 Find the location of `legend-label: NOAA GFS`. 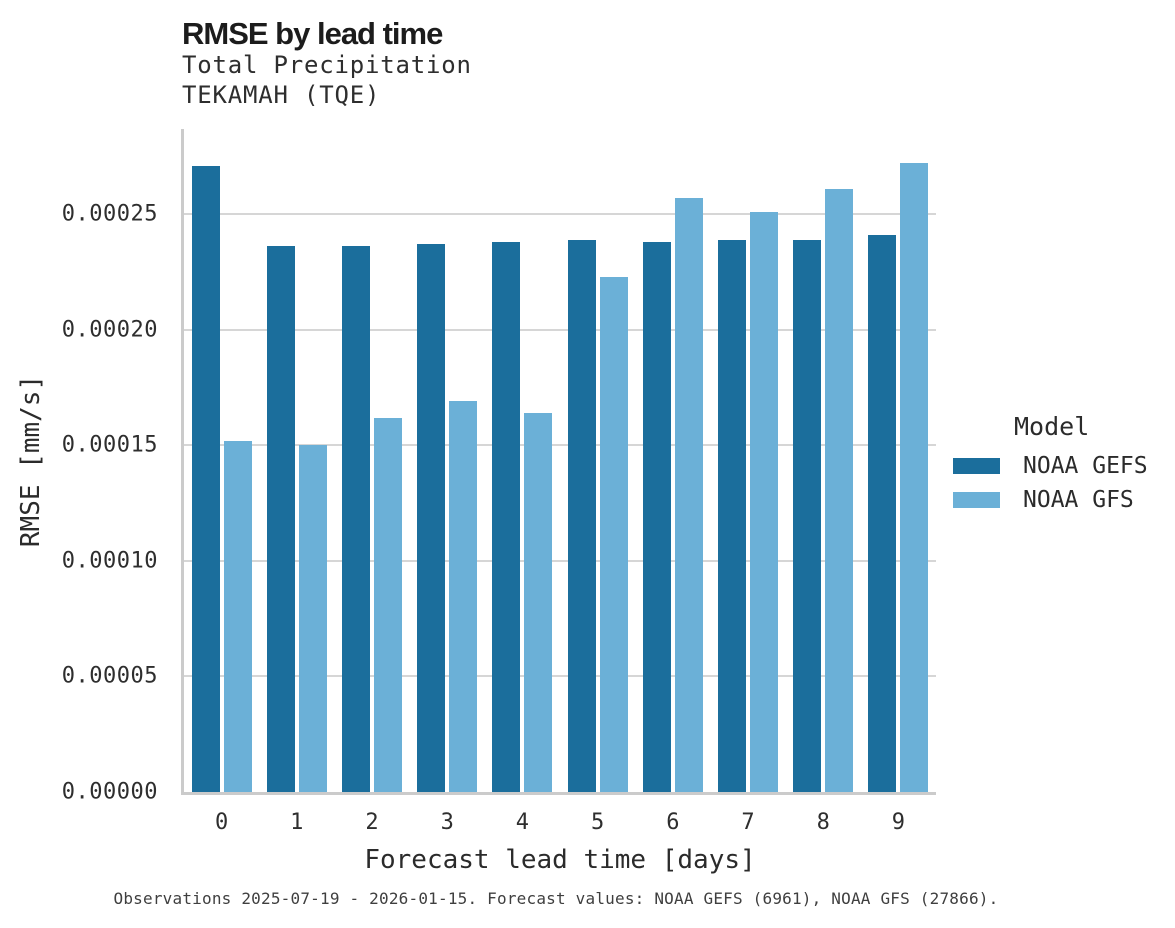

legend-label: NOAA GFS is located at coordinates (1078, 500).